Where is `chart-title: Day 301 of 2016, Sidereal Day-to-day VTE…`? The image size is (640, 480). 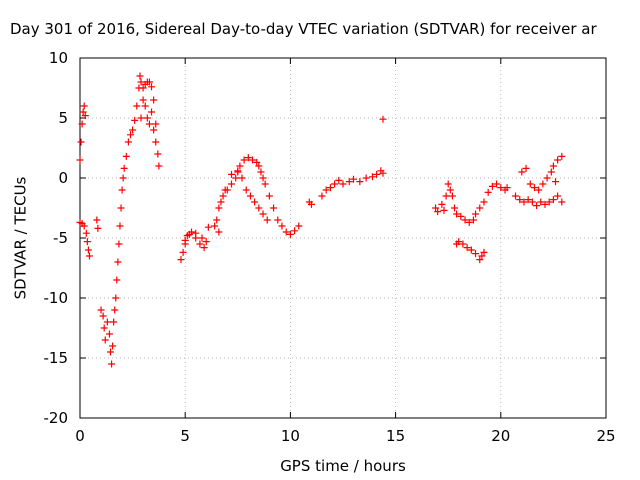 chart-title: Day 301 of 2016, Sidereal Day-to-day VTE… is located at coordinates (303, 29).